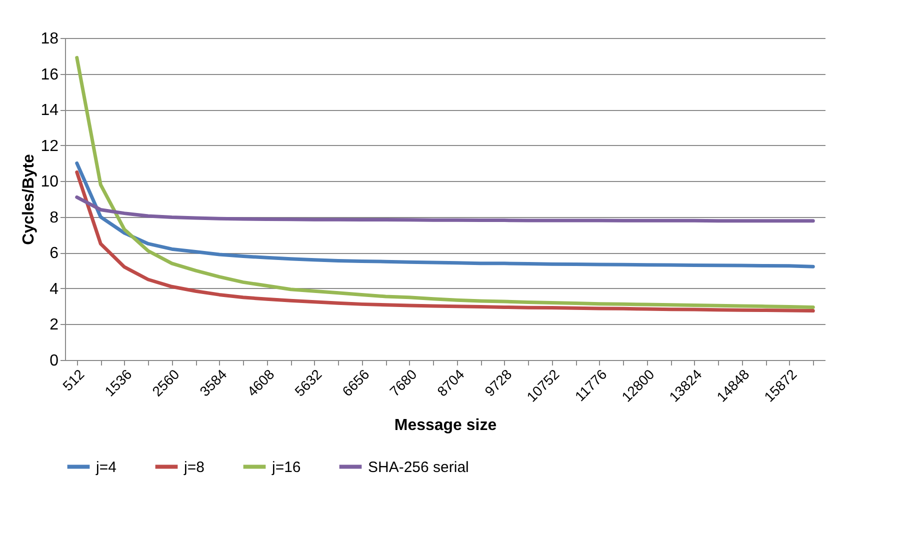  What do you see at coordinates (49, 146) in the screenshot?
I see `y-tick-label: 12` at bounding box center [49, 146].